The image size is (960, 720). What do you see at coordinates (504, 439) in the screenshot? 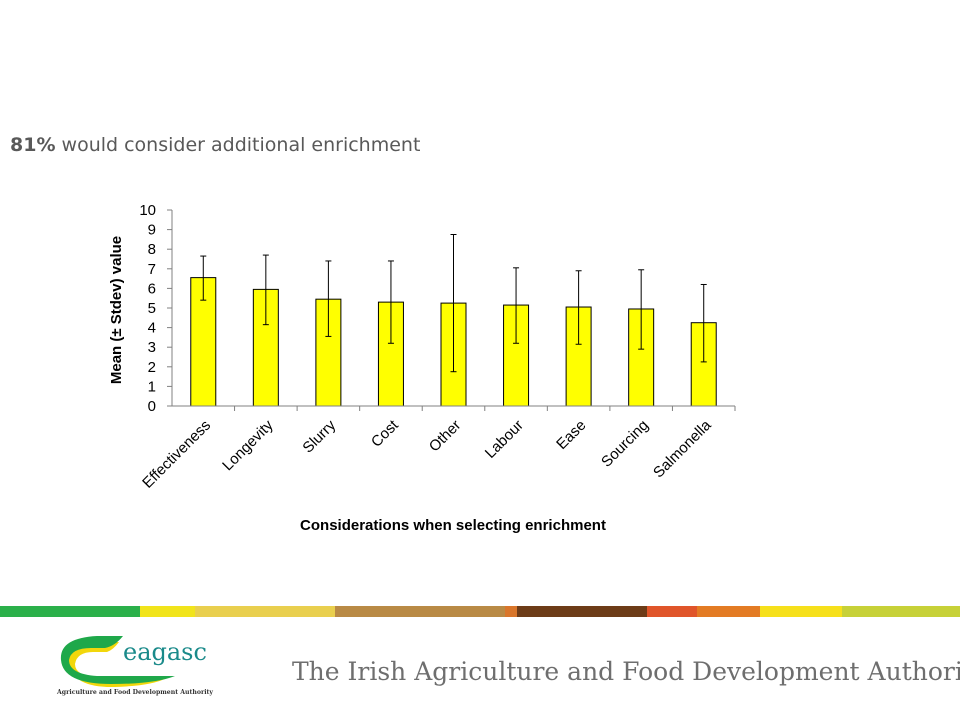
I see `x-tick-label: Labour` at bounding box center [504, 439].